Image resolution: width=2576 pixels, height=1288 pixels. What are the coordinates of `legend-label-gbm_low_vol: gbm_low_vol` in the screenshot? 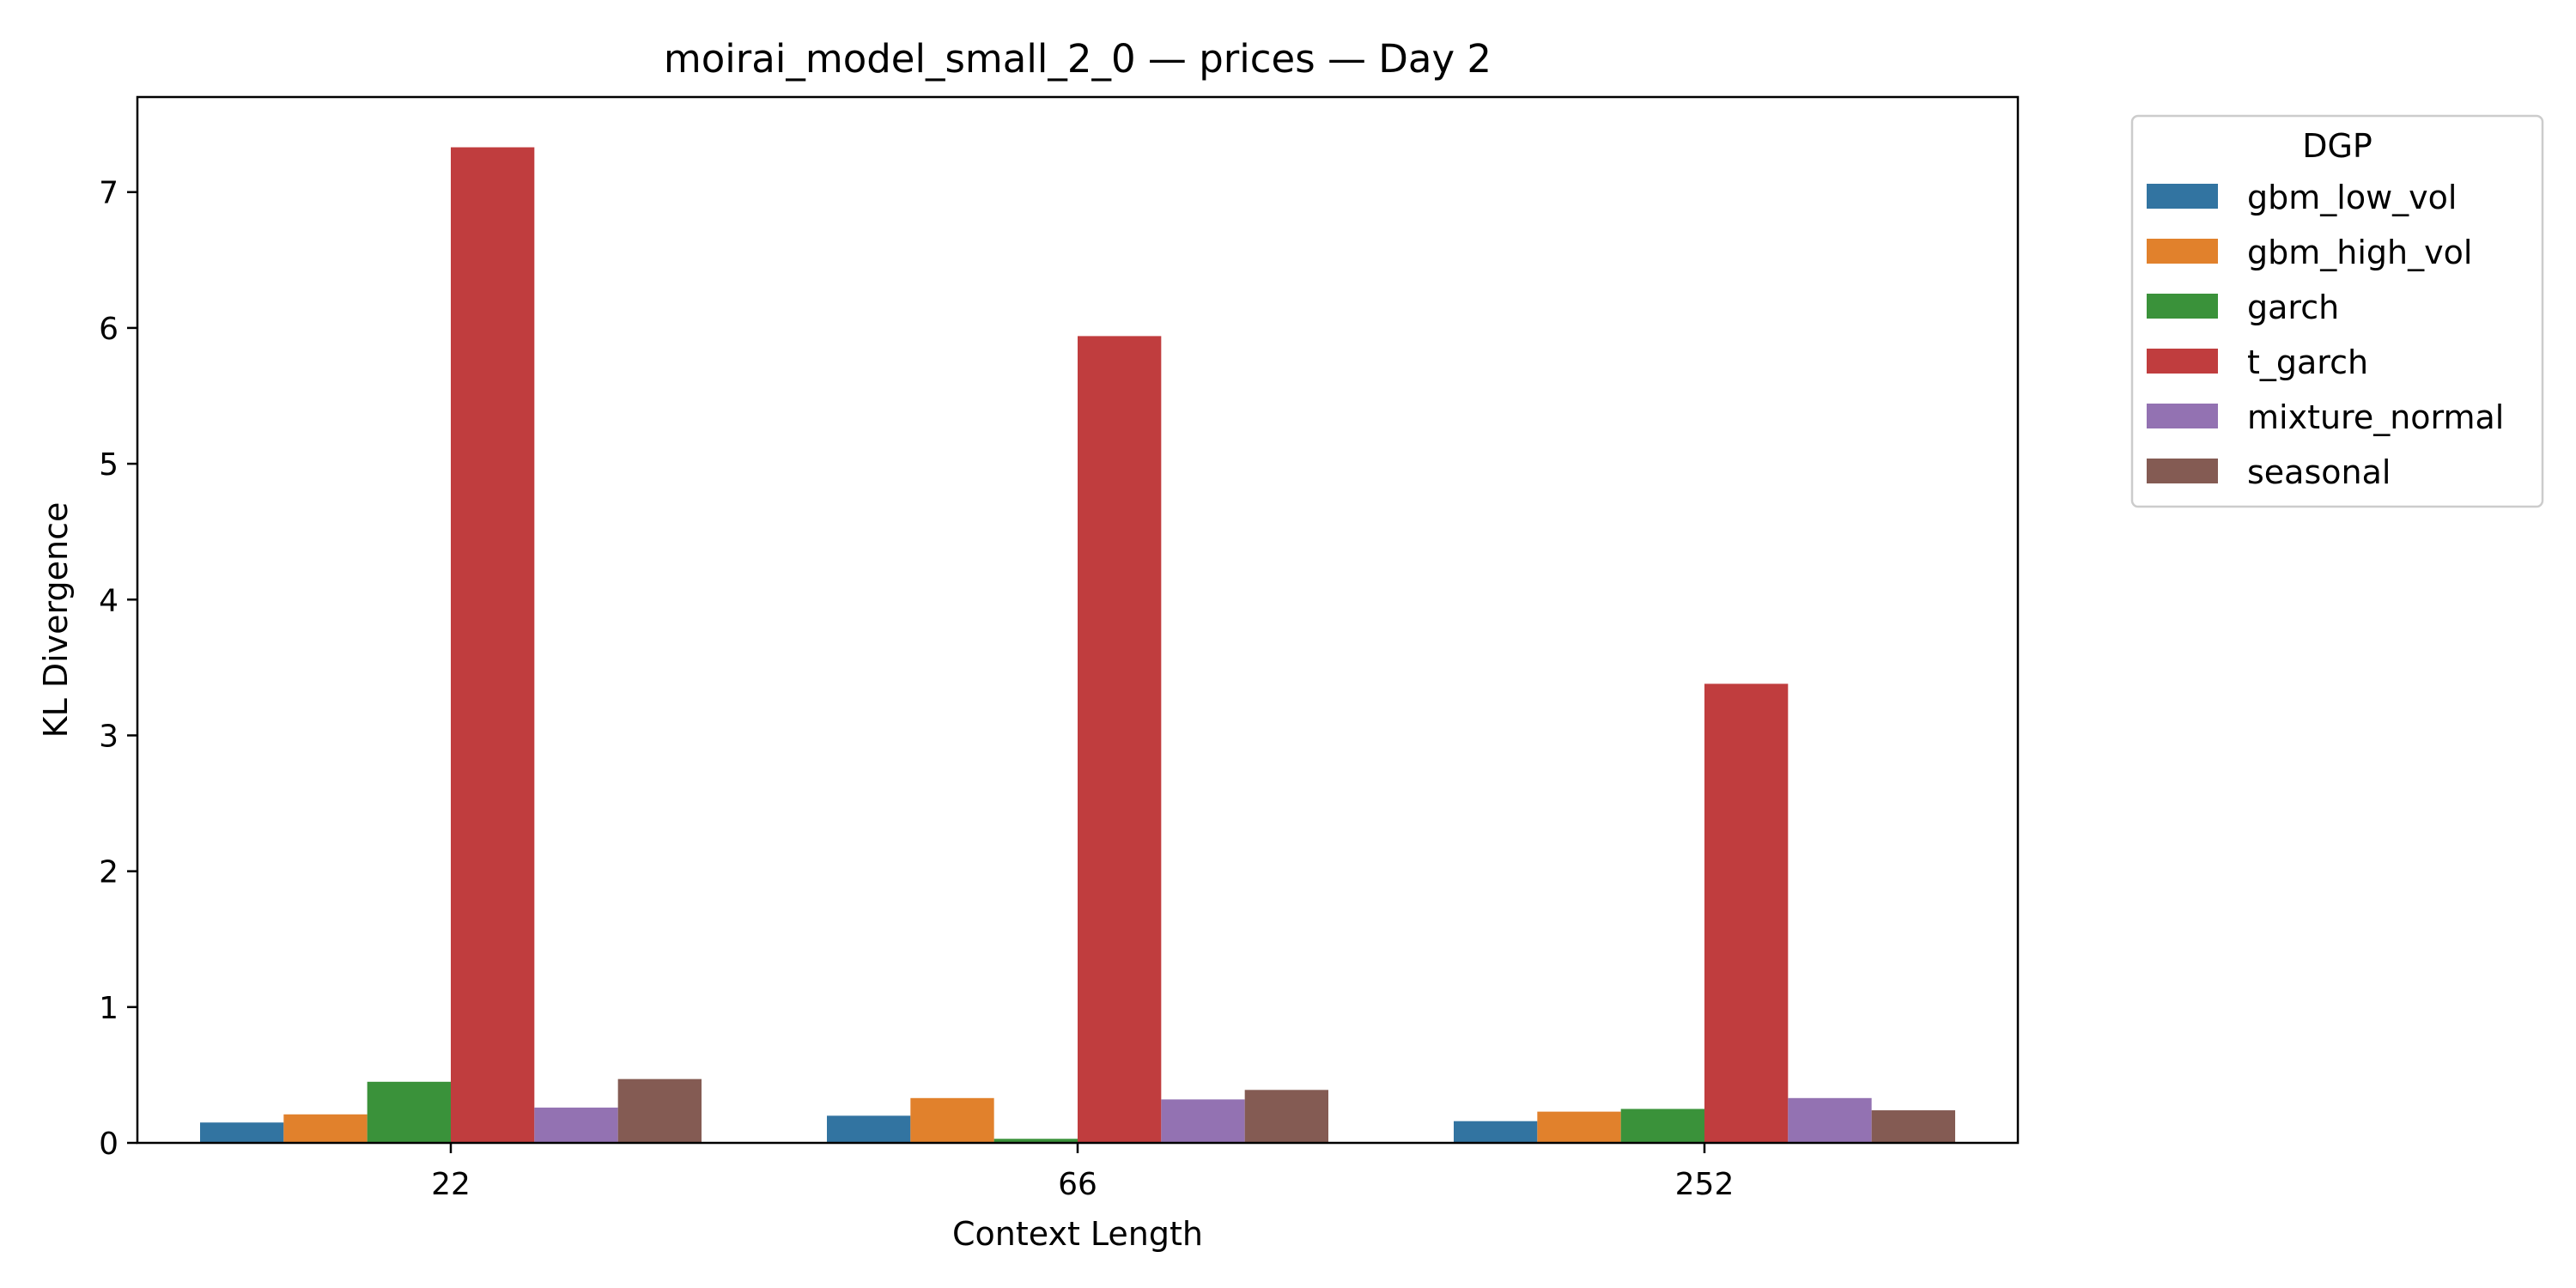 It's located at (2352, 197).